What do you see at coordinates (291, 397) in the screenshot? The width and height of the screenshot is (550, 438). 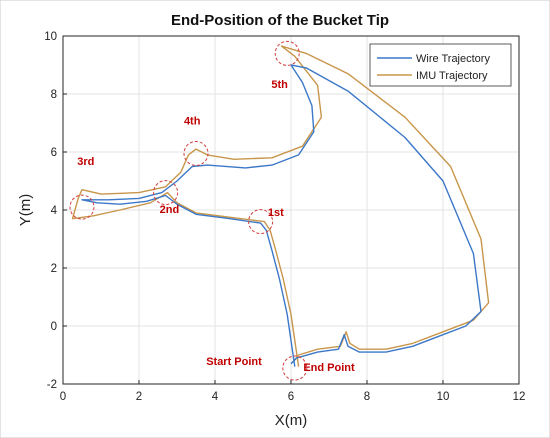 I see `x-tick-label: 6` at bounding box center [291, 397].